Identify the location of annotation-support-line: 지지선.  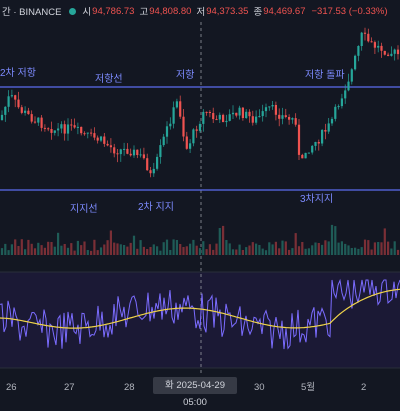
(84, 209).